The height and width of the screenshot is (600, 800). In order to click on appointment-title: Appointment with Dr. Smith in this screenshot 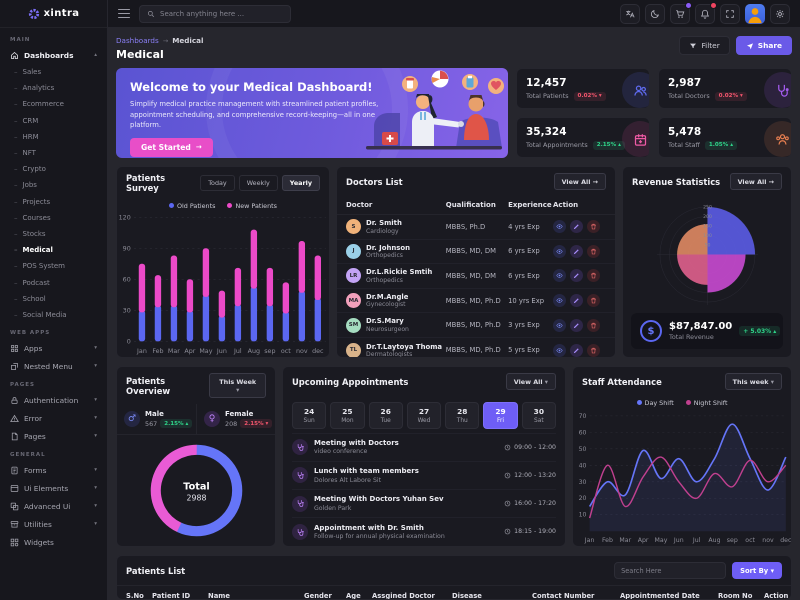, I will do `click(369, 527)`.